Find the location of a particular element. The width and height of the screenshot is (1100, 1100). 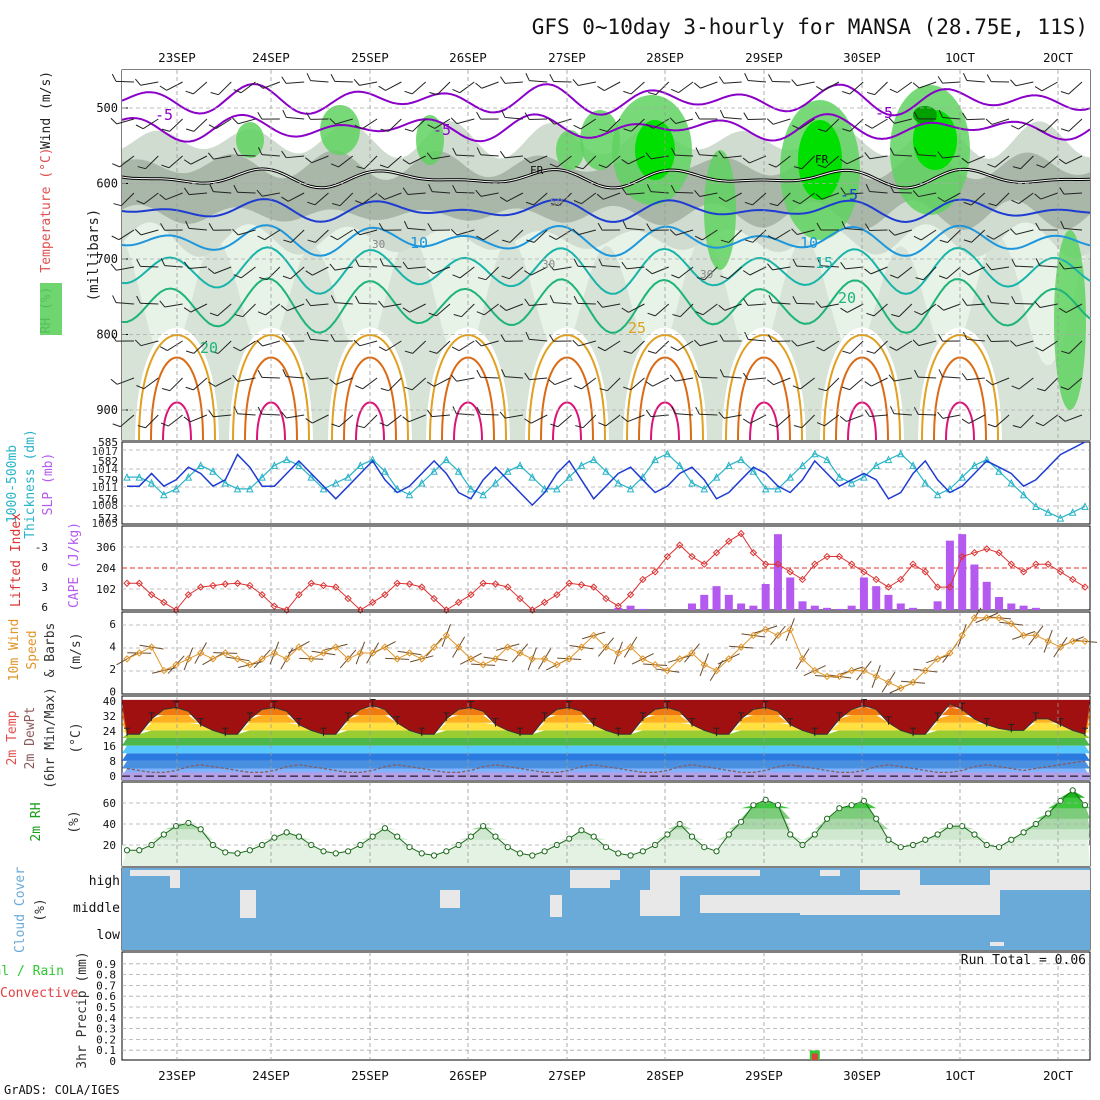

date-label-top: 23SEP is located at coordinates (177, 57).